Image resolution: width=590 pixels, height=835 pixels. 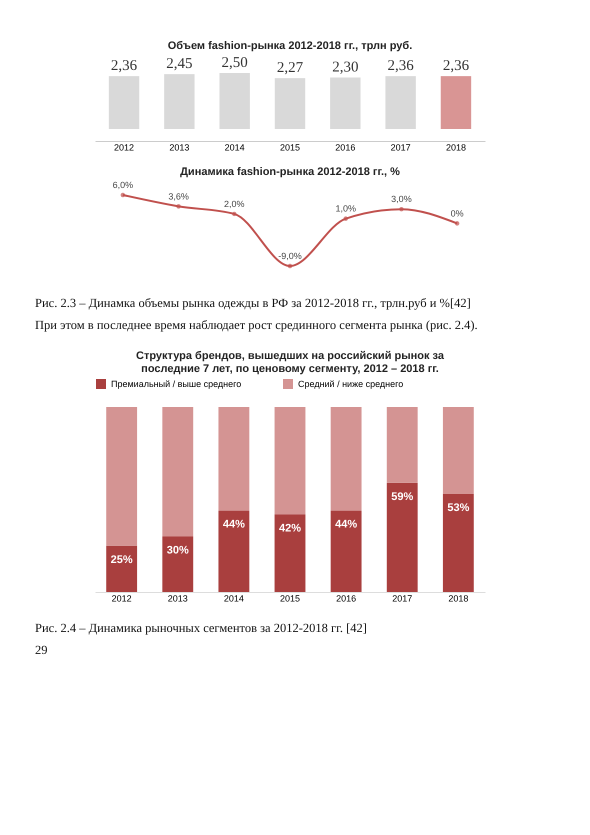 I want to click on data-label: 6,0%, so click(x=123, y=185).